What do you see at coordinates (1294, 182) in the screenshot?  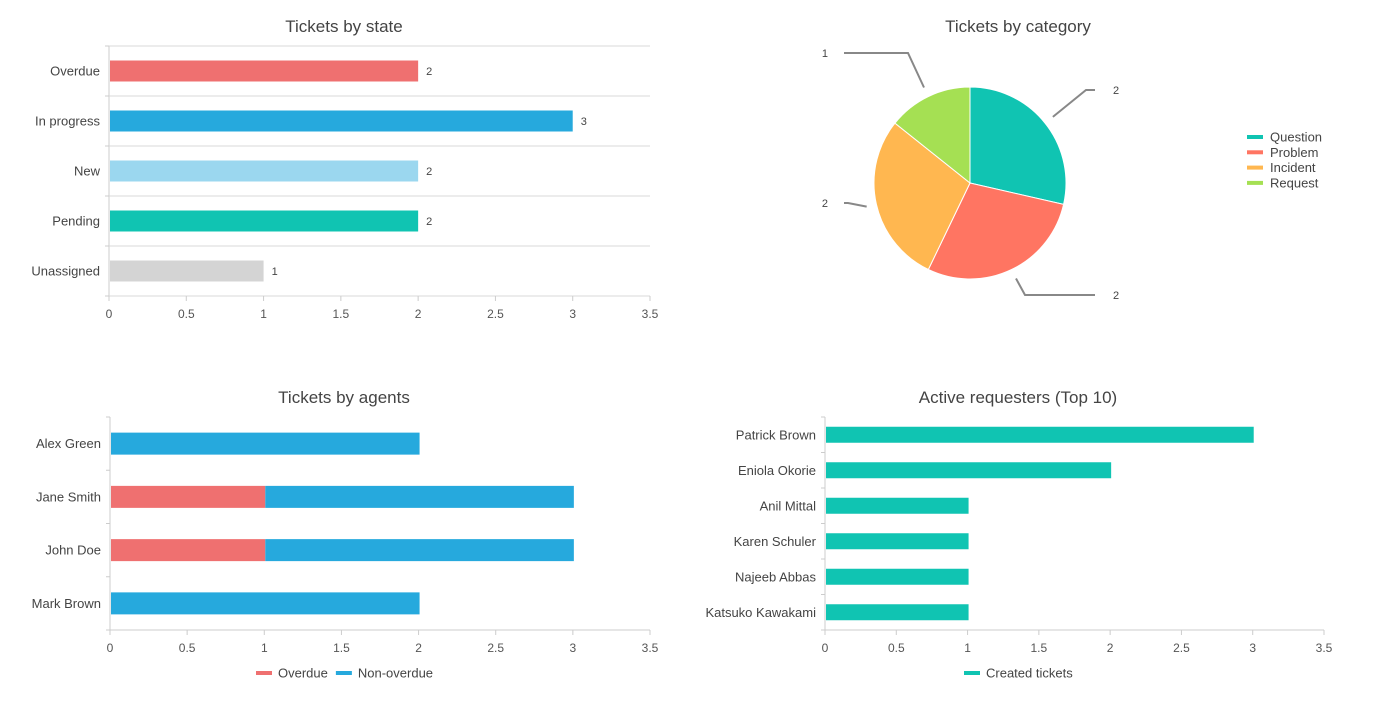 I see `legend-label: Request` at bounding box center [1294, 182].